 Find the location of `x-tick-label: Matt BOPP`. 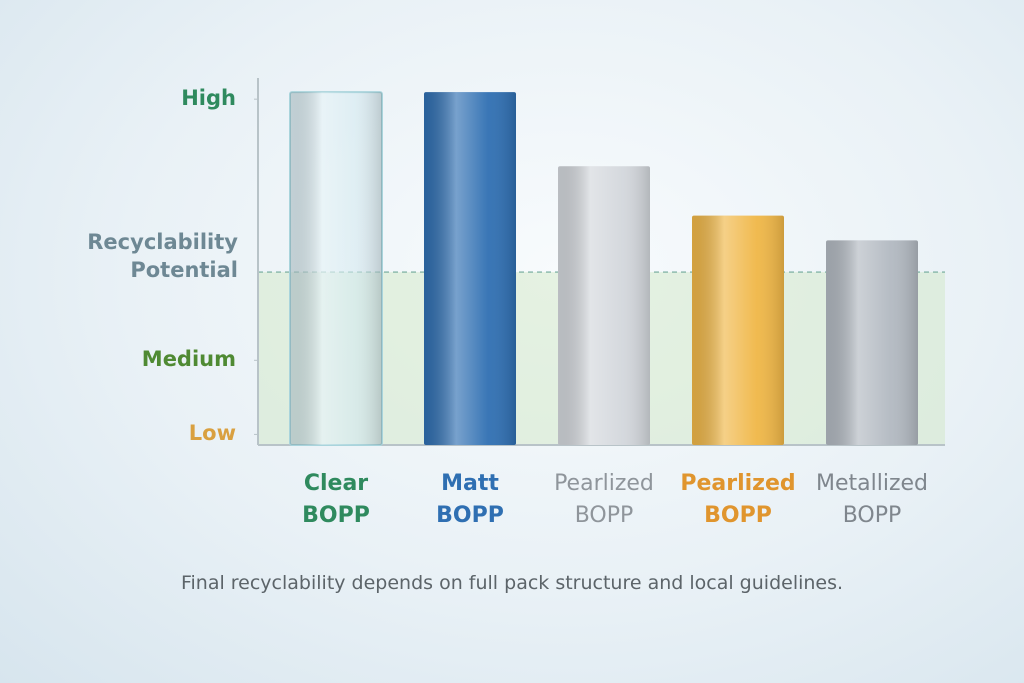

x-tick-label: Matt BOPP is located at coordinates (470, 499).